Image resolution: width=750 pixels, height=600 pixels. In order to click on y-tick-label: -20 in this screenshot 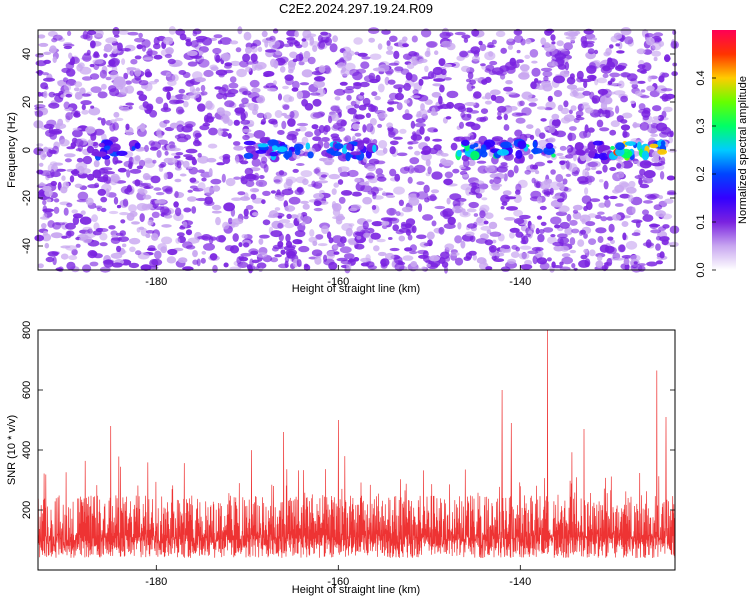, I will do `click(27, 198)`.